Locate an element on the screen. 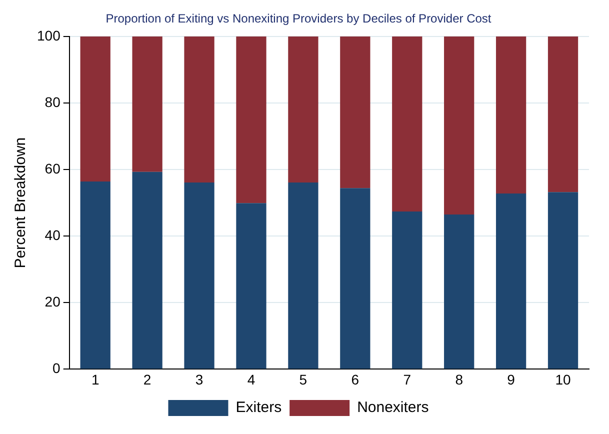 The width and height of the screenshot is (609, 434). y-tick-label: 0 is located at coordinates (56, 368).